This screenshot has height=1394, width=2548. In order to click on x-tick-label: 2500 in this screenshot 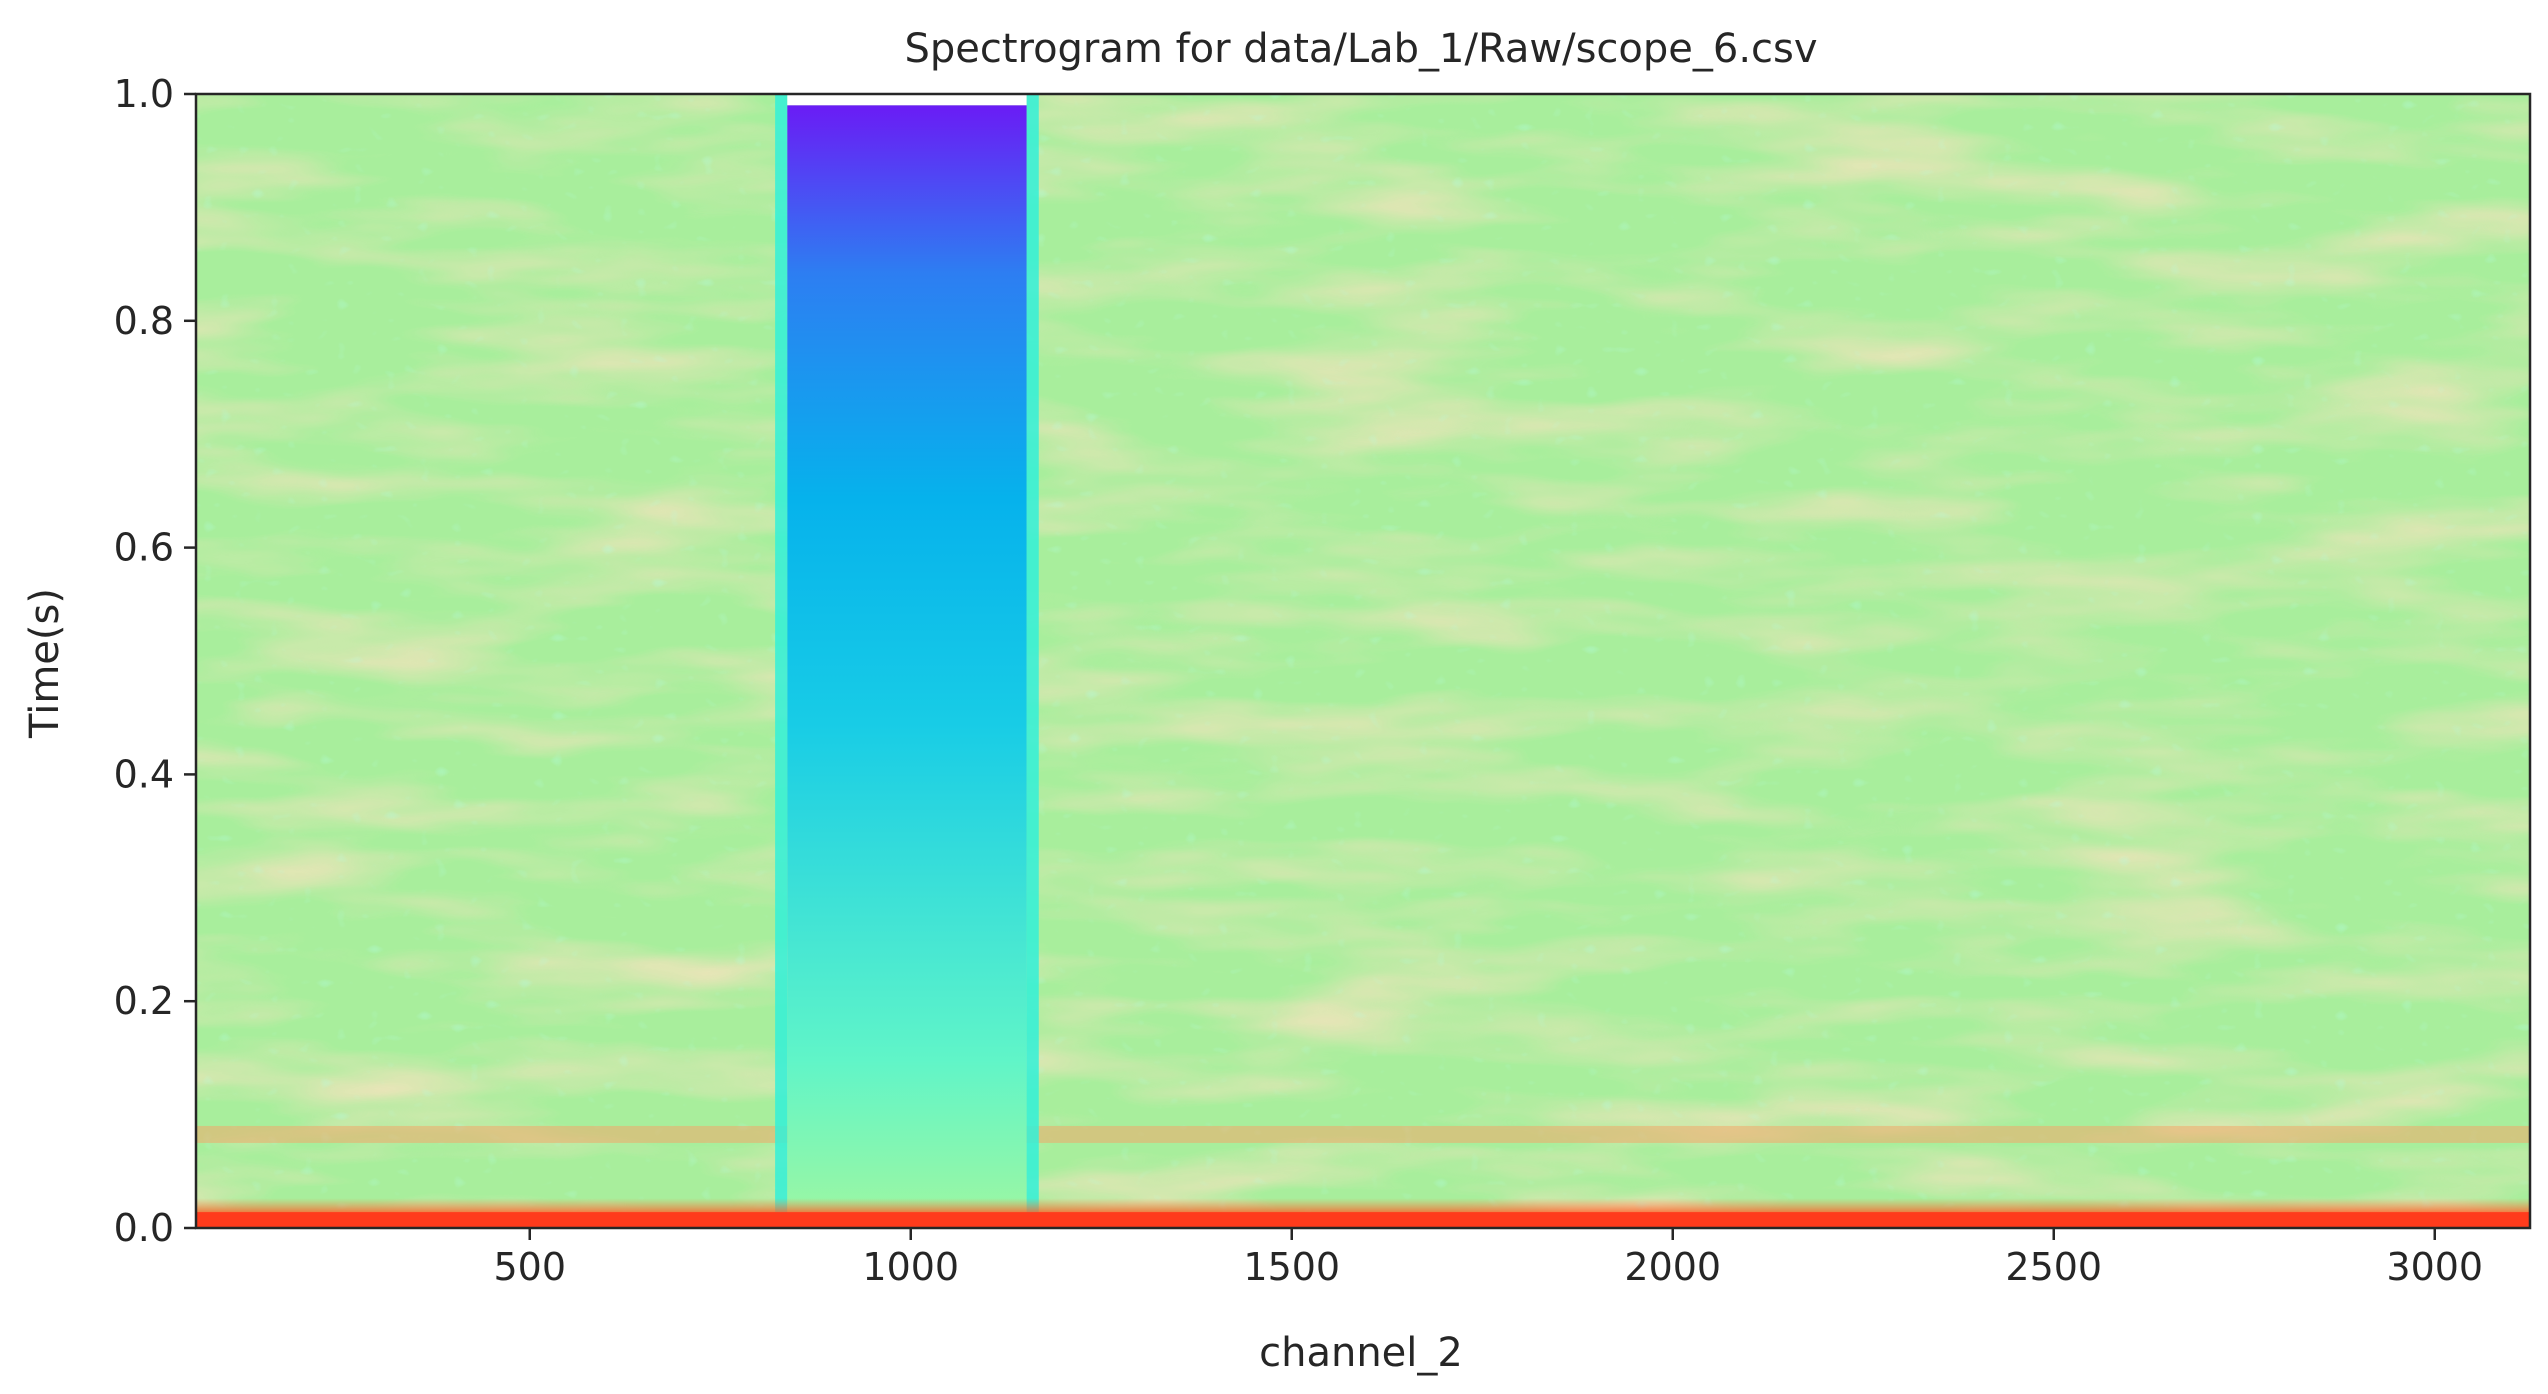, I will do `click(2053, 1267)`.